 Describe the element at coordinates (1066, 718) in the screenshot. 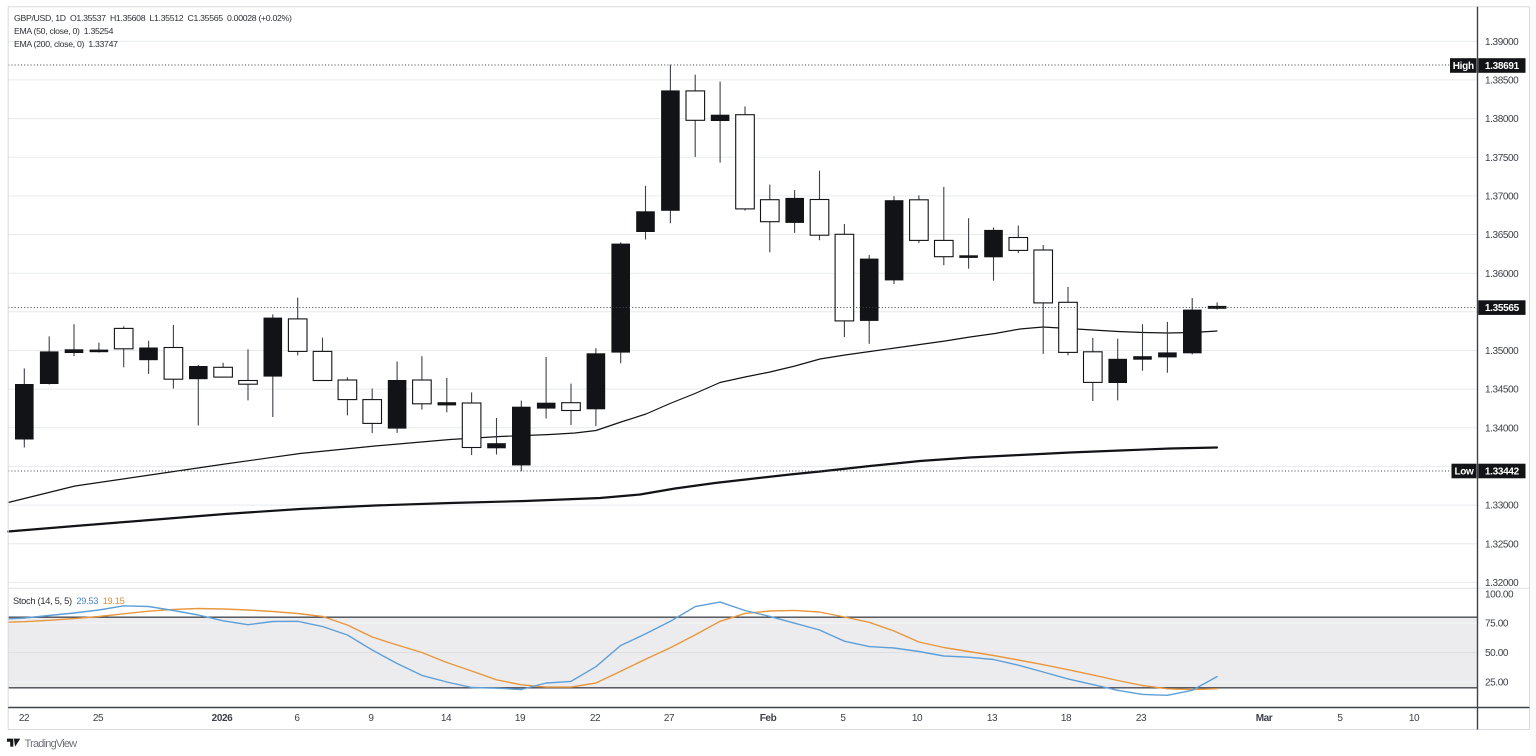

I see `svg-text: 18` at that location.